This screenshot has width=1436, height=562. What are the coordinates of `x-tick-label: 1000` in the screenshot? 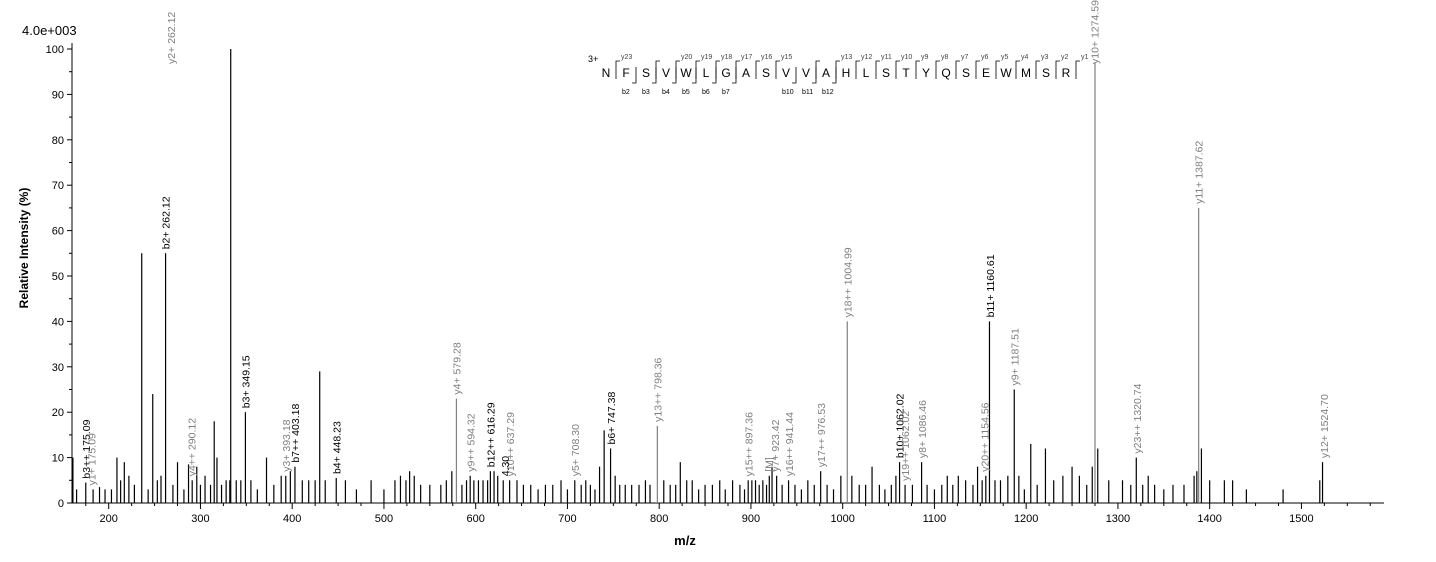 It's located at (842, 519).